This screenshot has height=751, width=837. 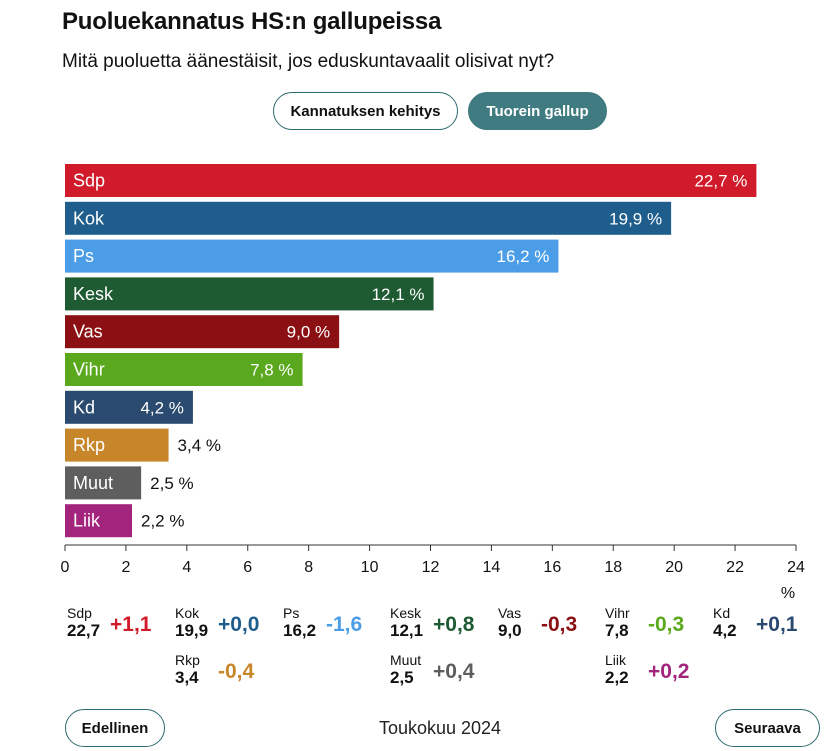 What do you see at coordinates (93, 483) in the screenshot?
I see `bar-label: Muut` at bounding box center [93, 483].